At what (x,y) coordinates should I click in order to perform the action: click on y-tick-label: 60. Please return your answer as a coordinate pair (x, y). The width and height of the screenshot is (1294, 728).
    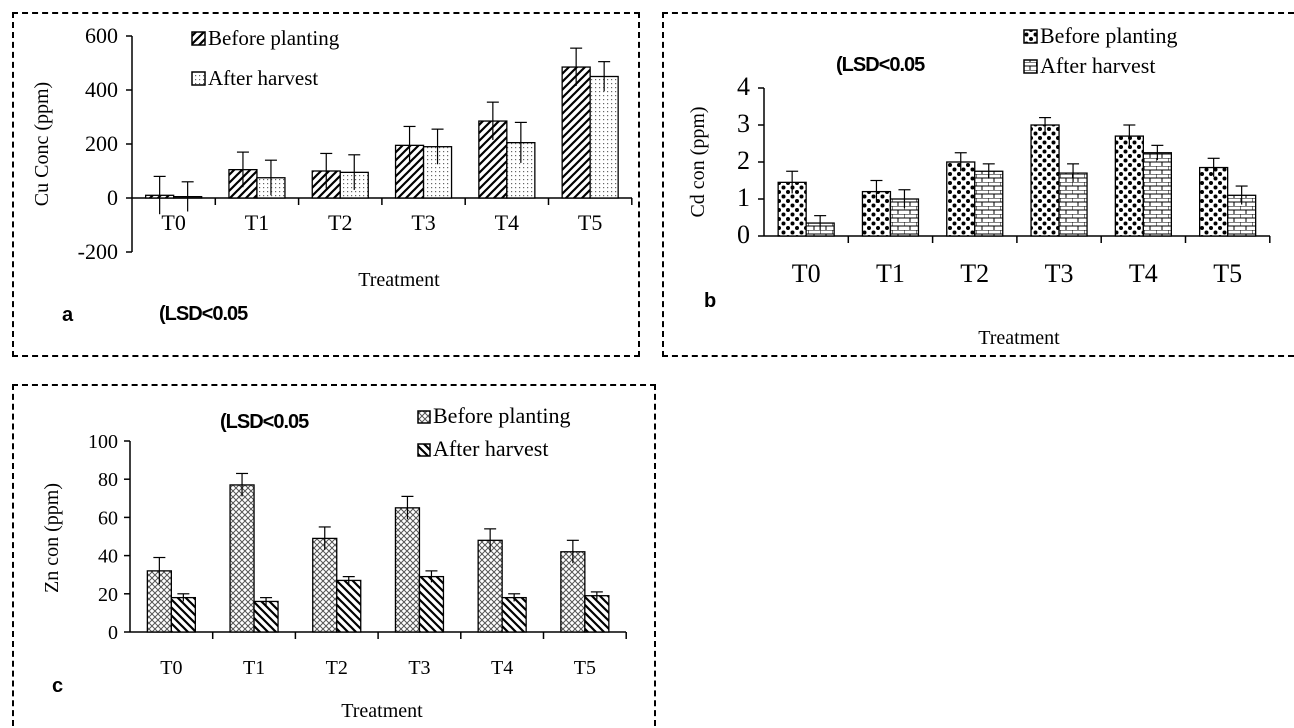
    Looking at the image, I should click on (108, 518).